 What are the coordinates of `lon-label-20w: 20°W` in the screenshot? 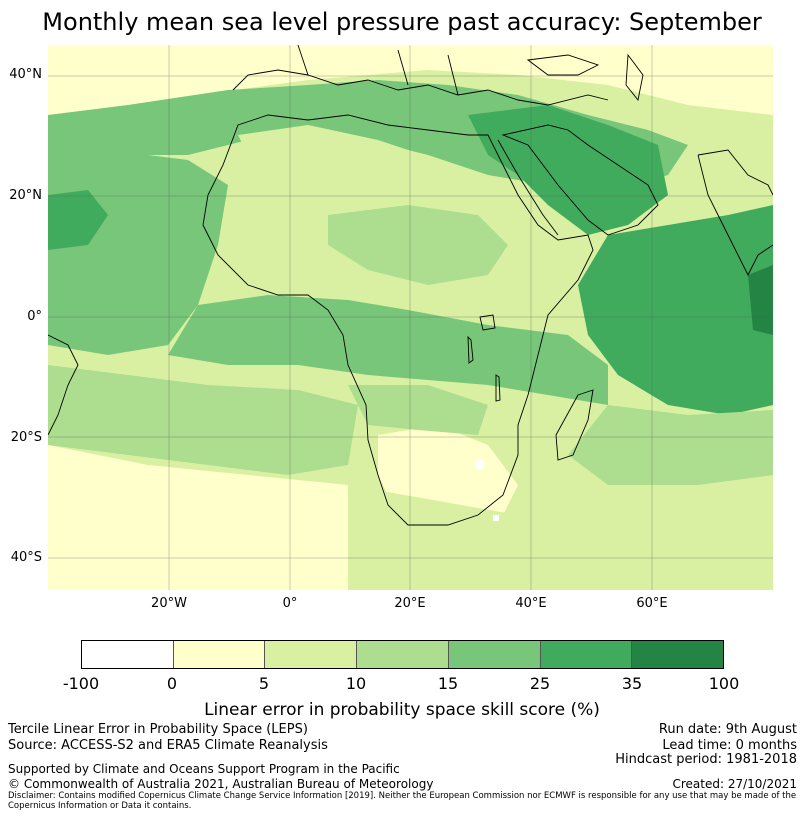 It's located at (169, 603).